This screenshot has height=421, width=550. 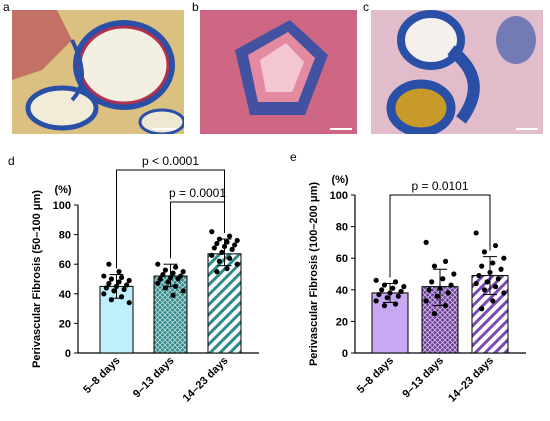 I want to click on chart-e-ytick-label: 0, so click(x=345, y=354).